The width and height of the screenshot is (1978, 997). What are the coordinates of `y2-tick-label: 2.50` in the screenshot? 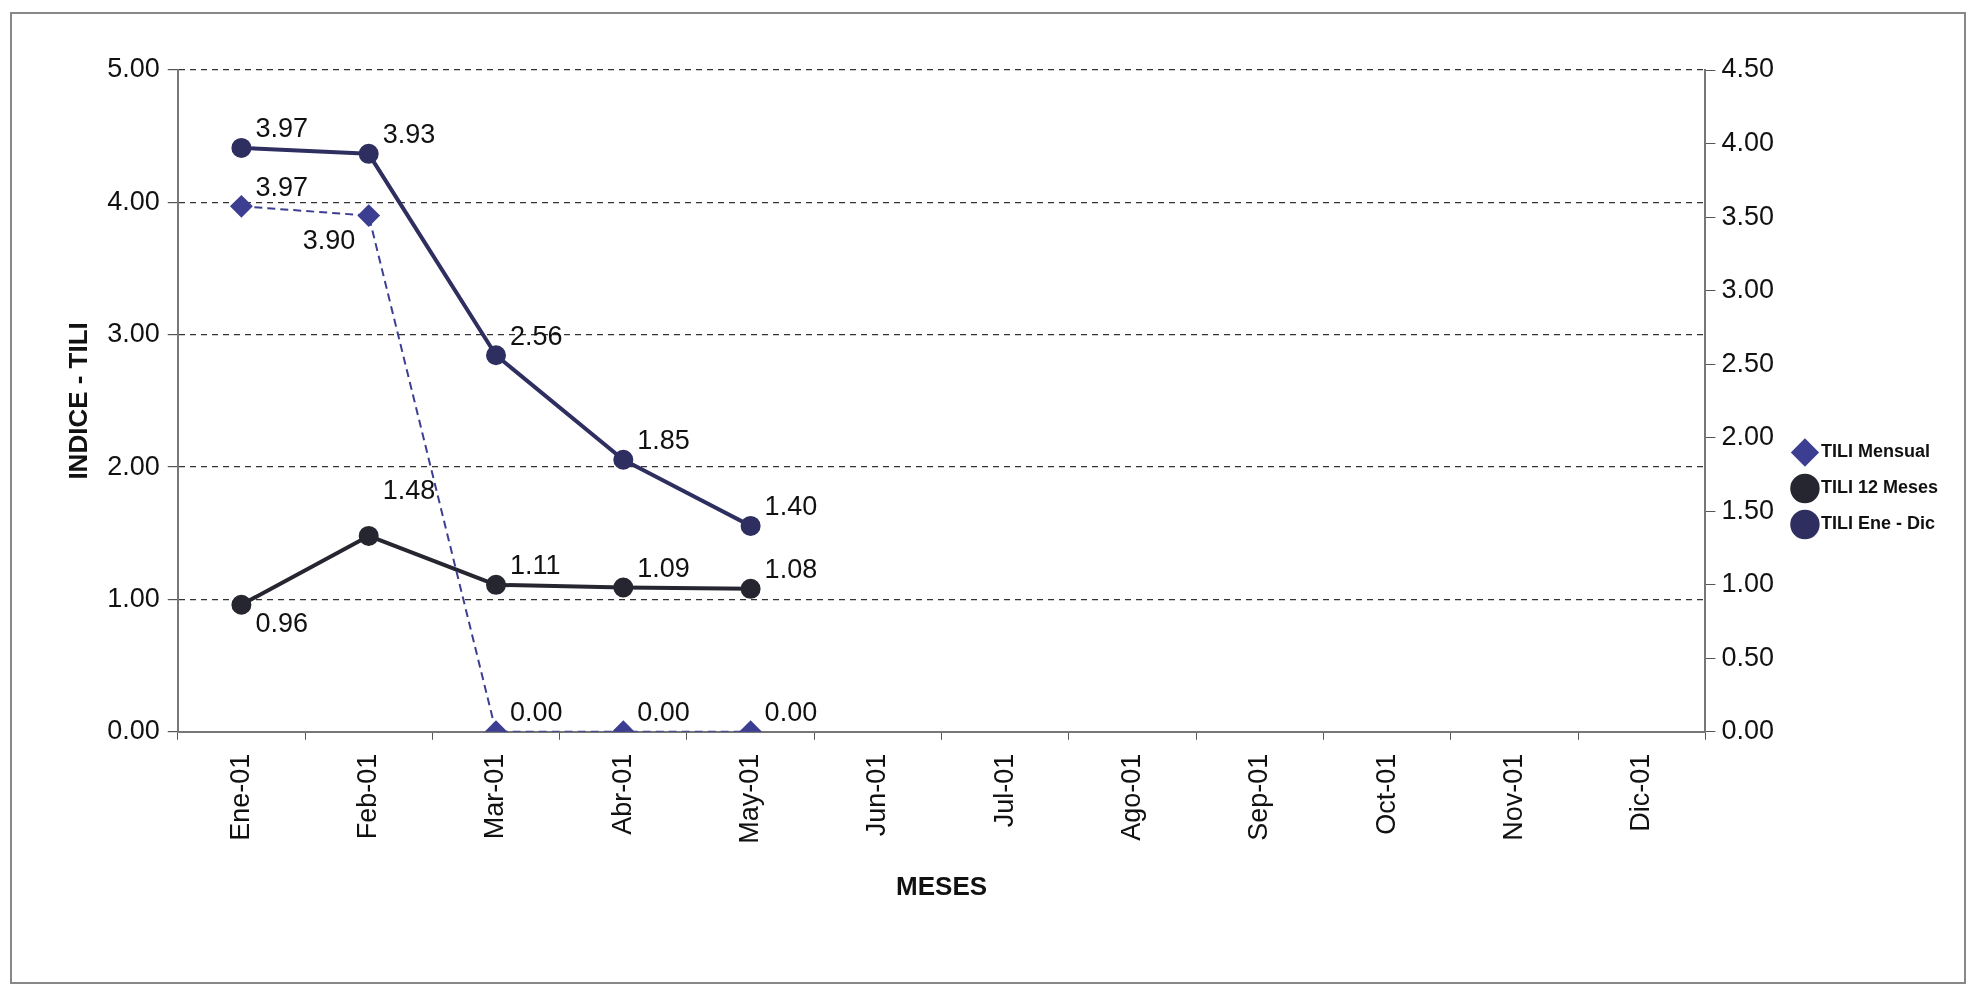 It's located at (1747, 362).